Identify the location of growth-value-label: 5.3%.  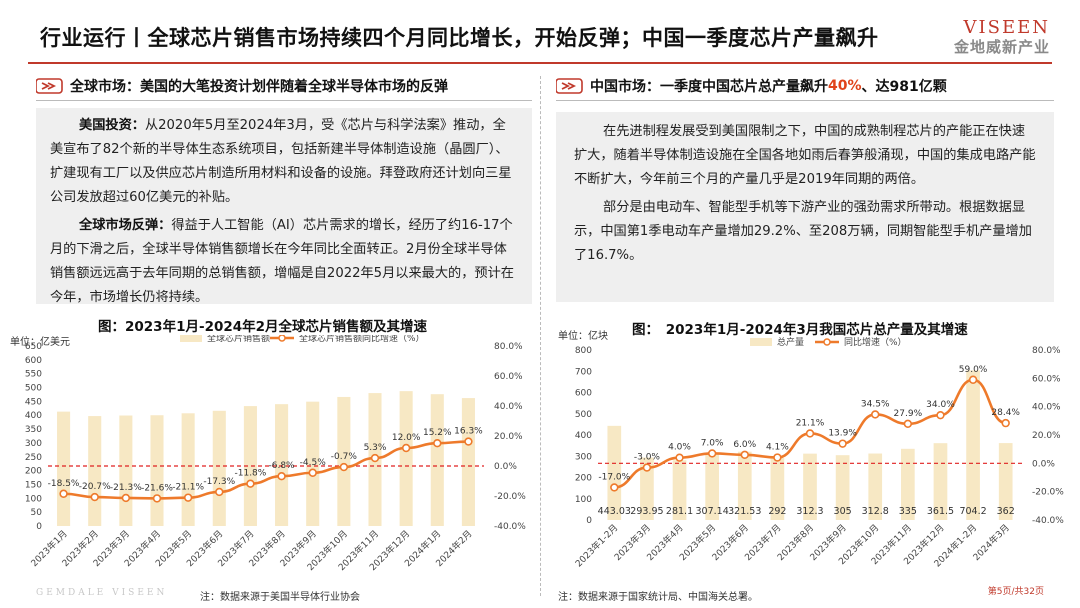
(375, 448).